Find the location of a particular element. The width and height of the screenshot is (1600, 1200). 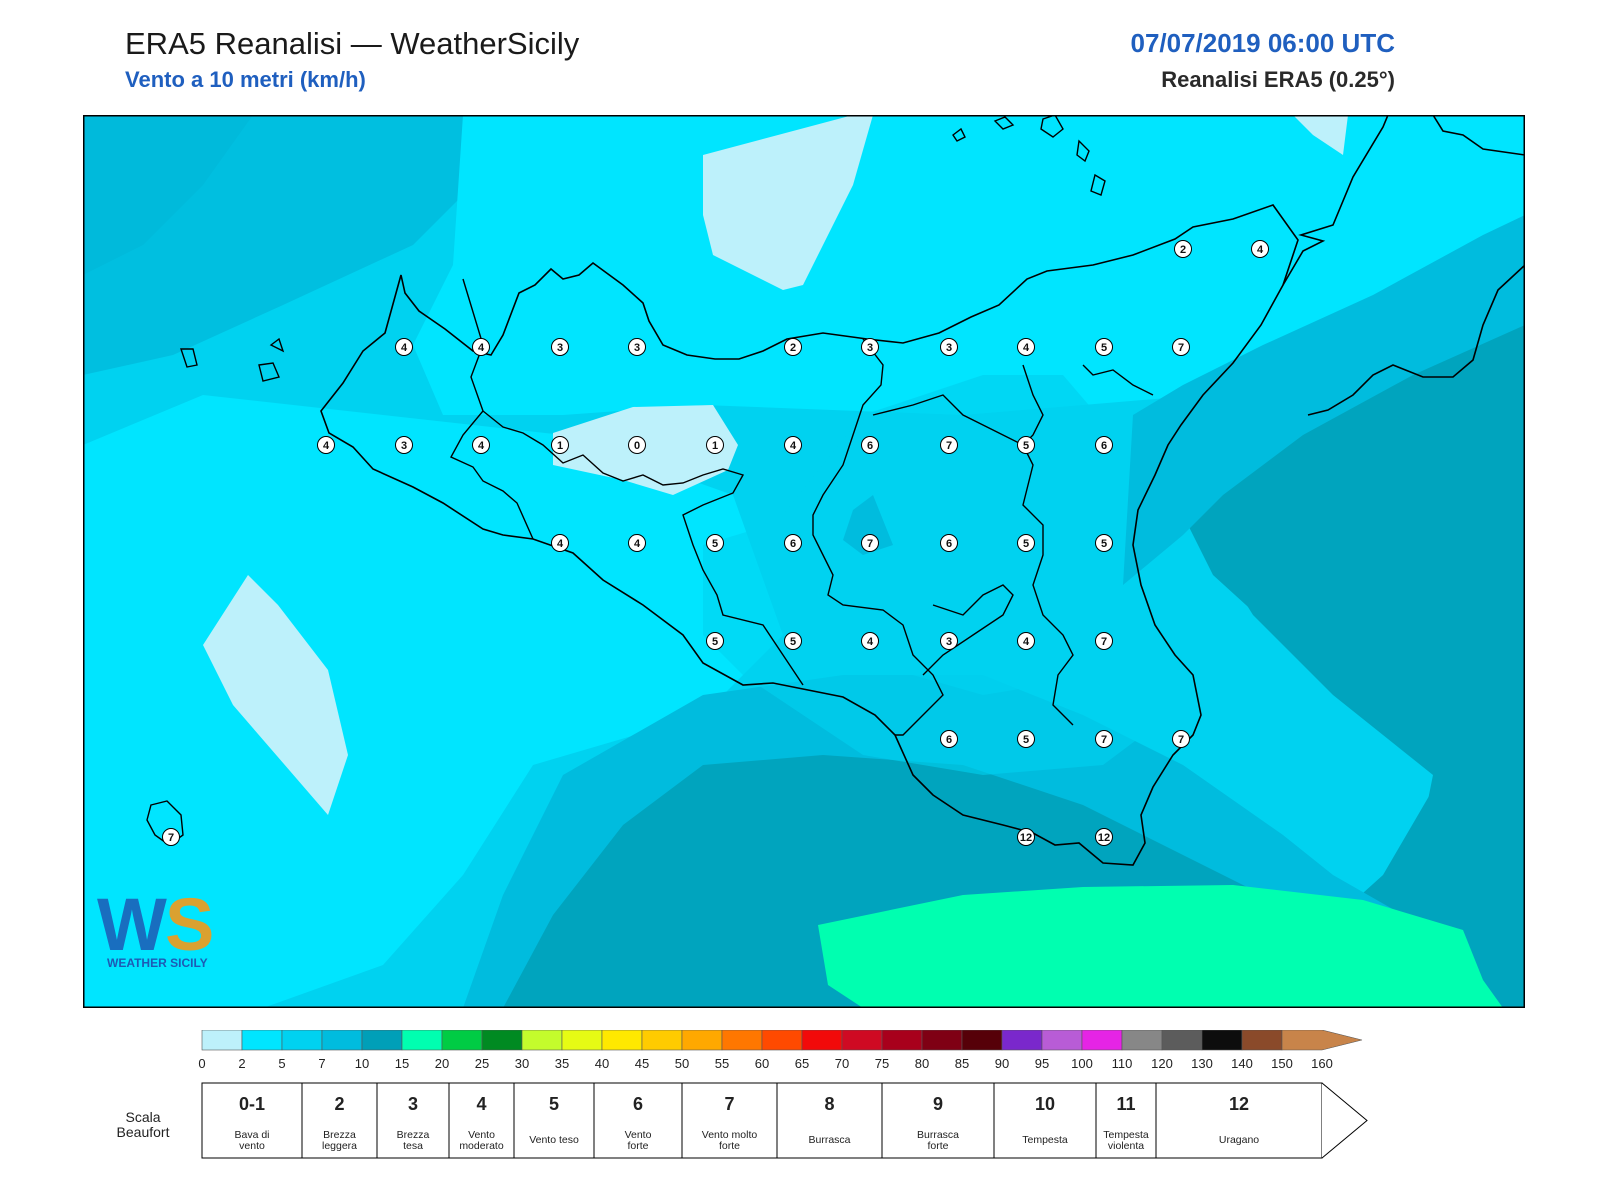

station-marker: 5 is located at coordinates (1104, 347).